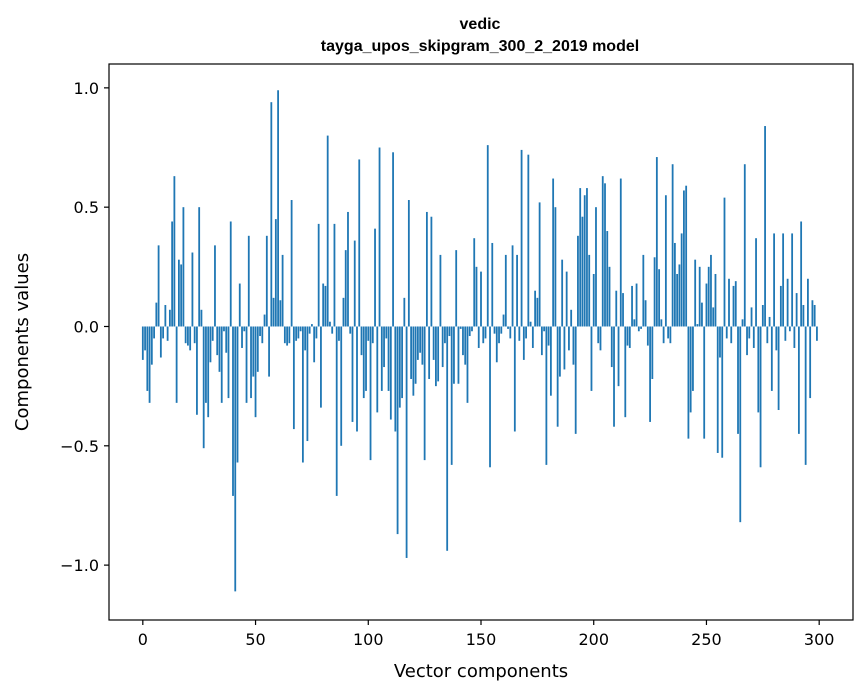 Image resolution: width=867 pixels, height=696 pixels. Describe the element at coordinates (706, 639) in the screenshot. I see `x-tick-label: 250` at that location.